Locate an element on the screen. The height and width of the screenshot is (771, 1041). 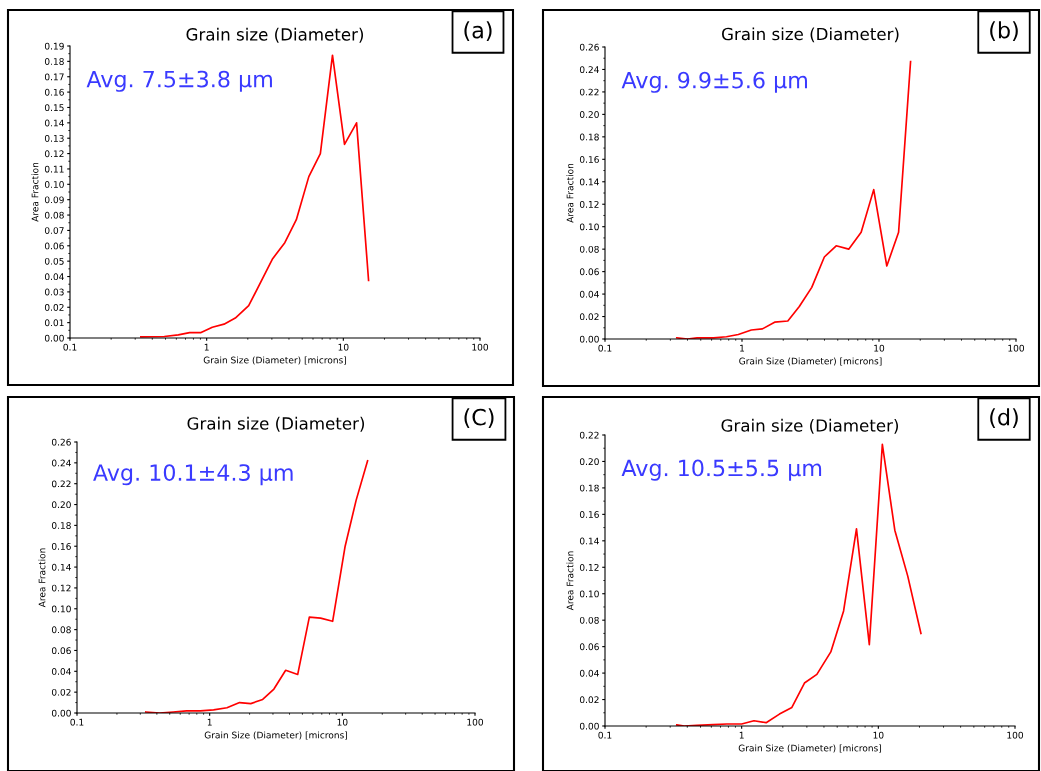
y-tick-label: 0.09 is located at coordinates (54, 200).